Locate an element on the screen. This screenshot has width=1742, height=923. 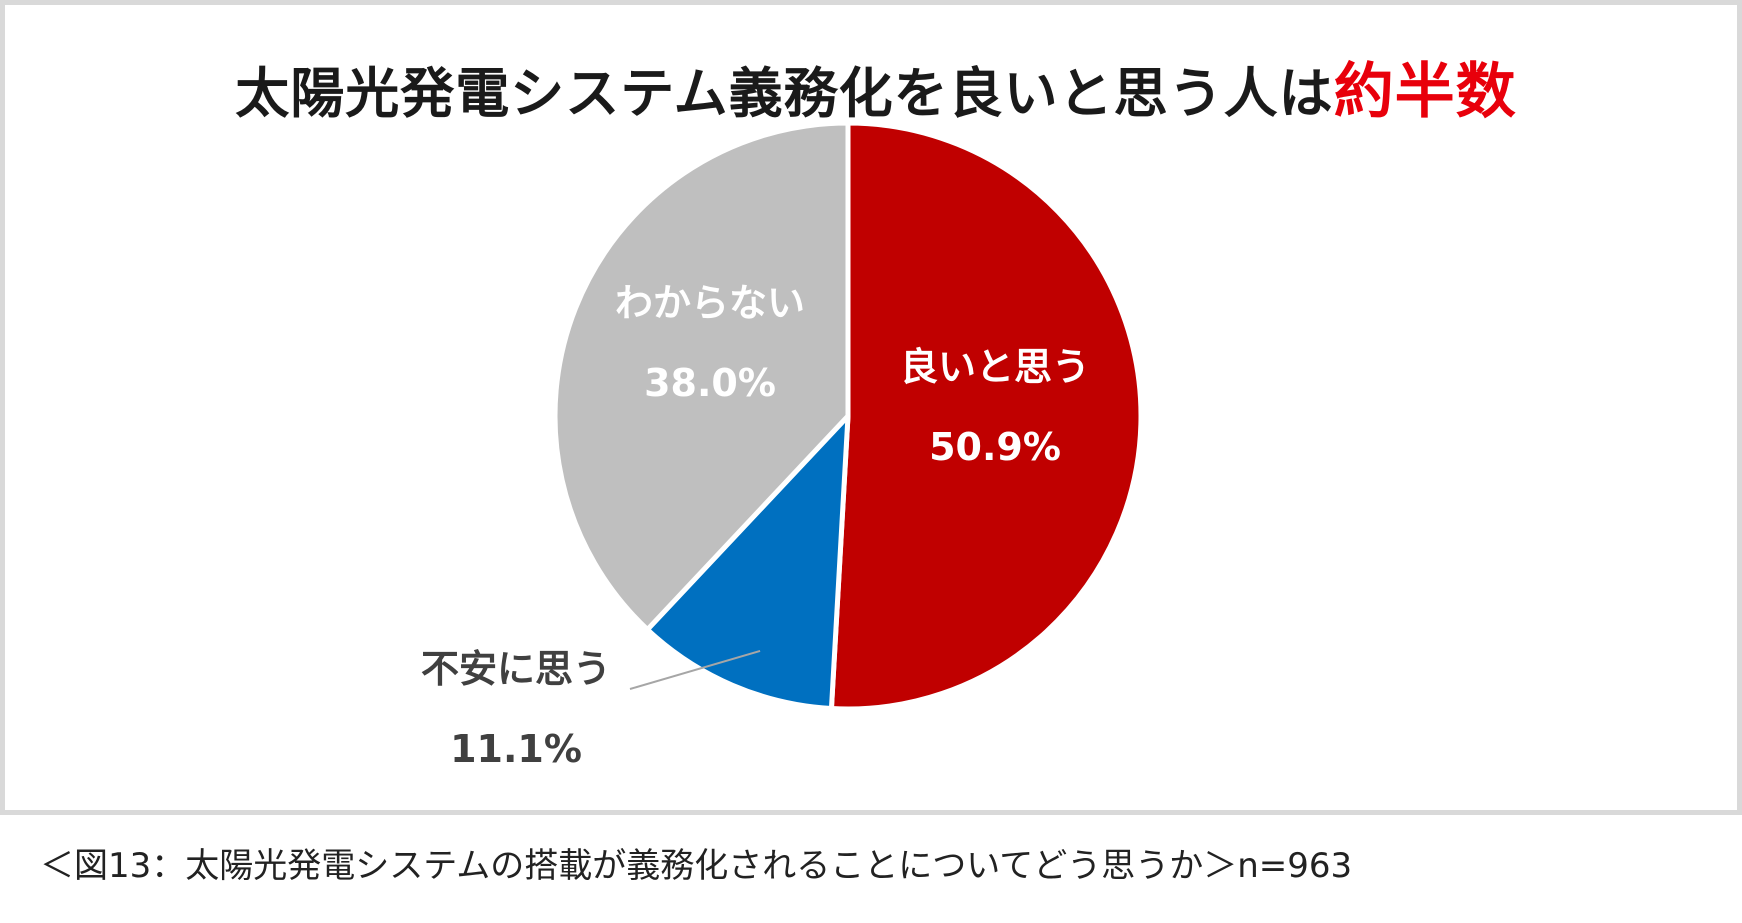
chart-title-highlight: 約半数 is located at coordinates (1425, 92).